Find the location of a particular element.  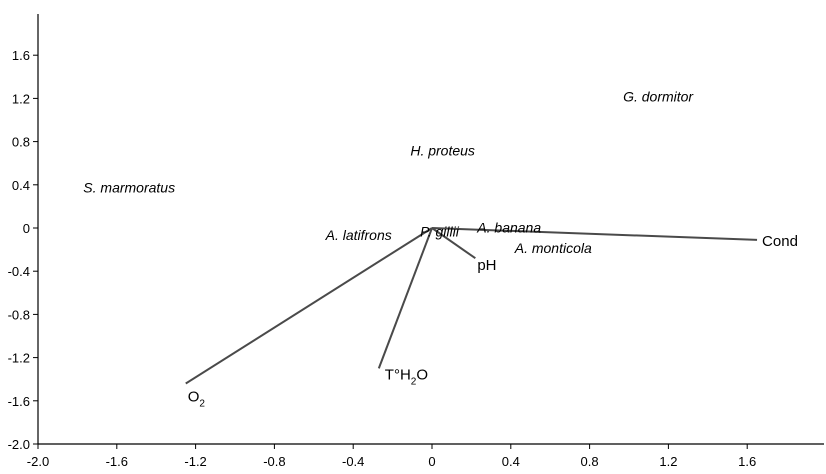

x-tick-label: 0.4 is located at coordinates (511, 461).